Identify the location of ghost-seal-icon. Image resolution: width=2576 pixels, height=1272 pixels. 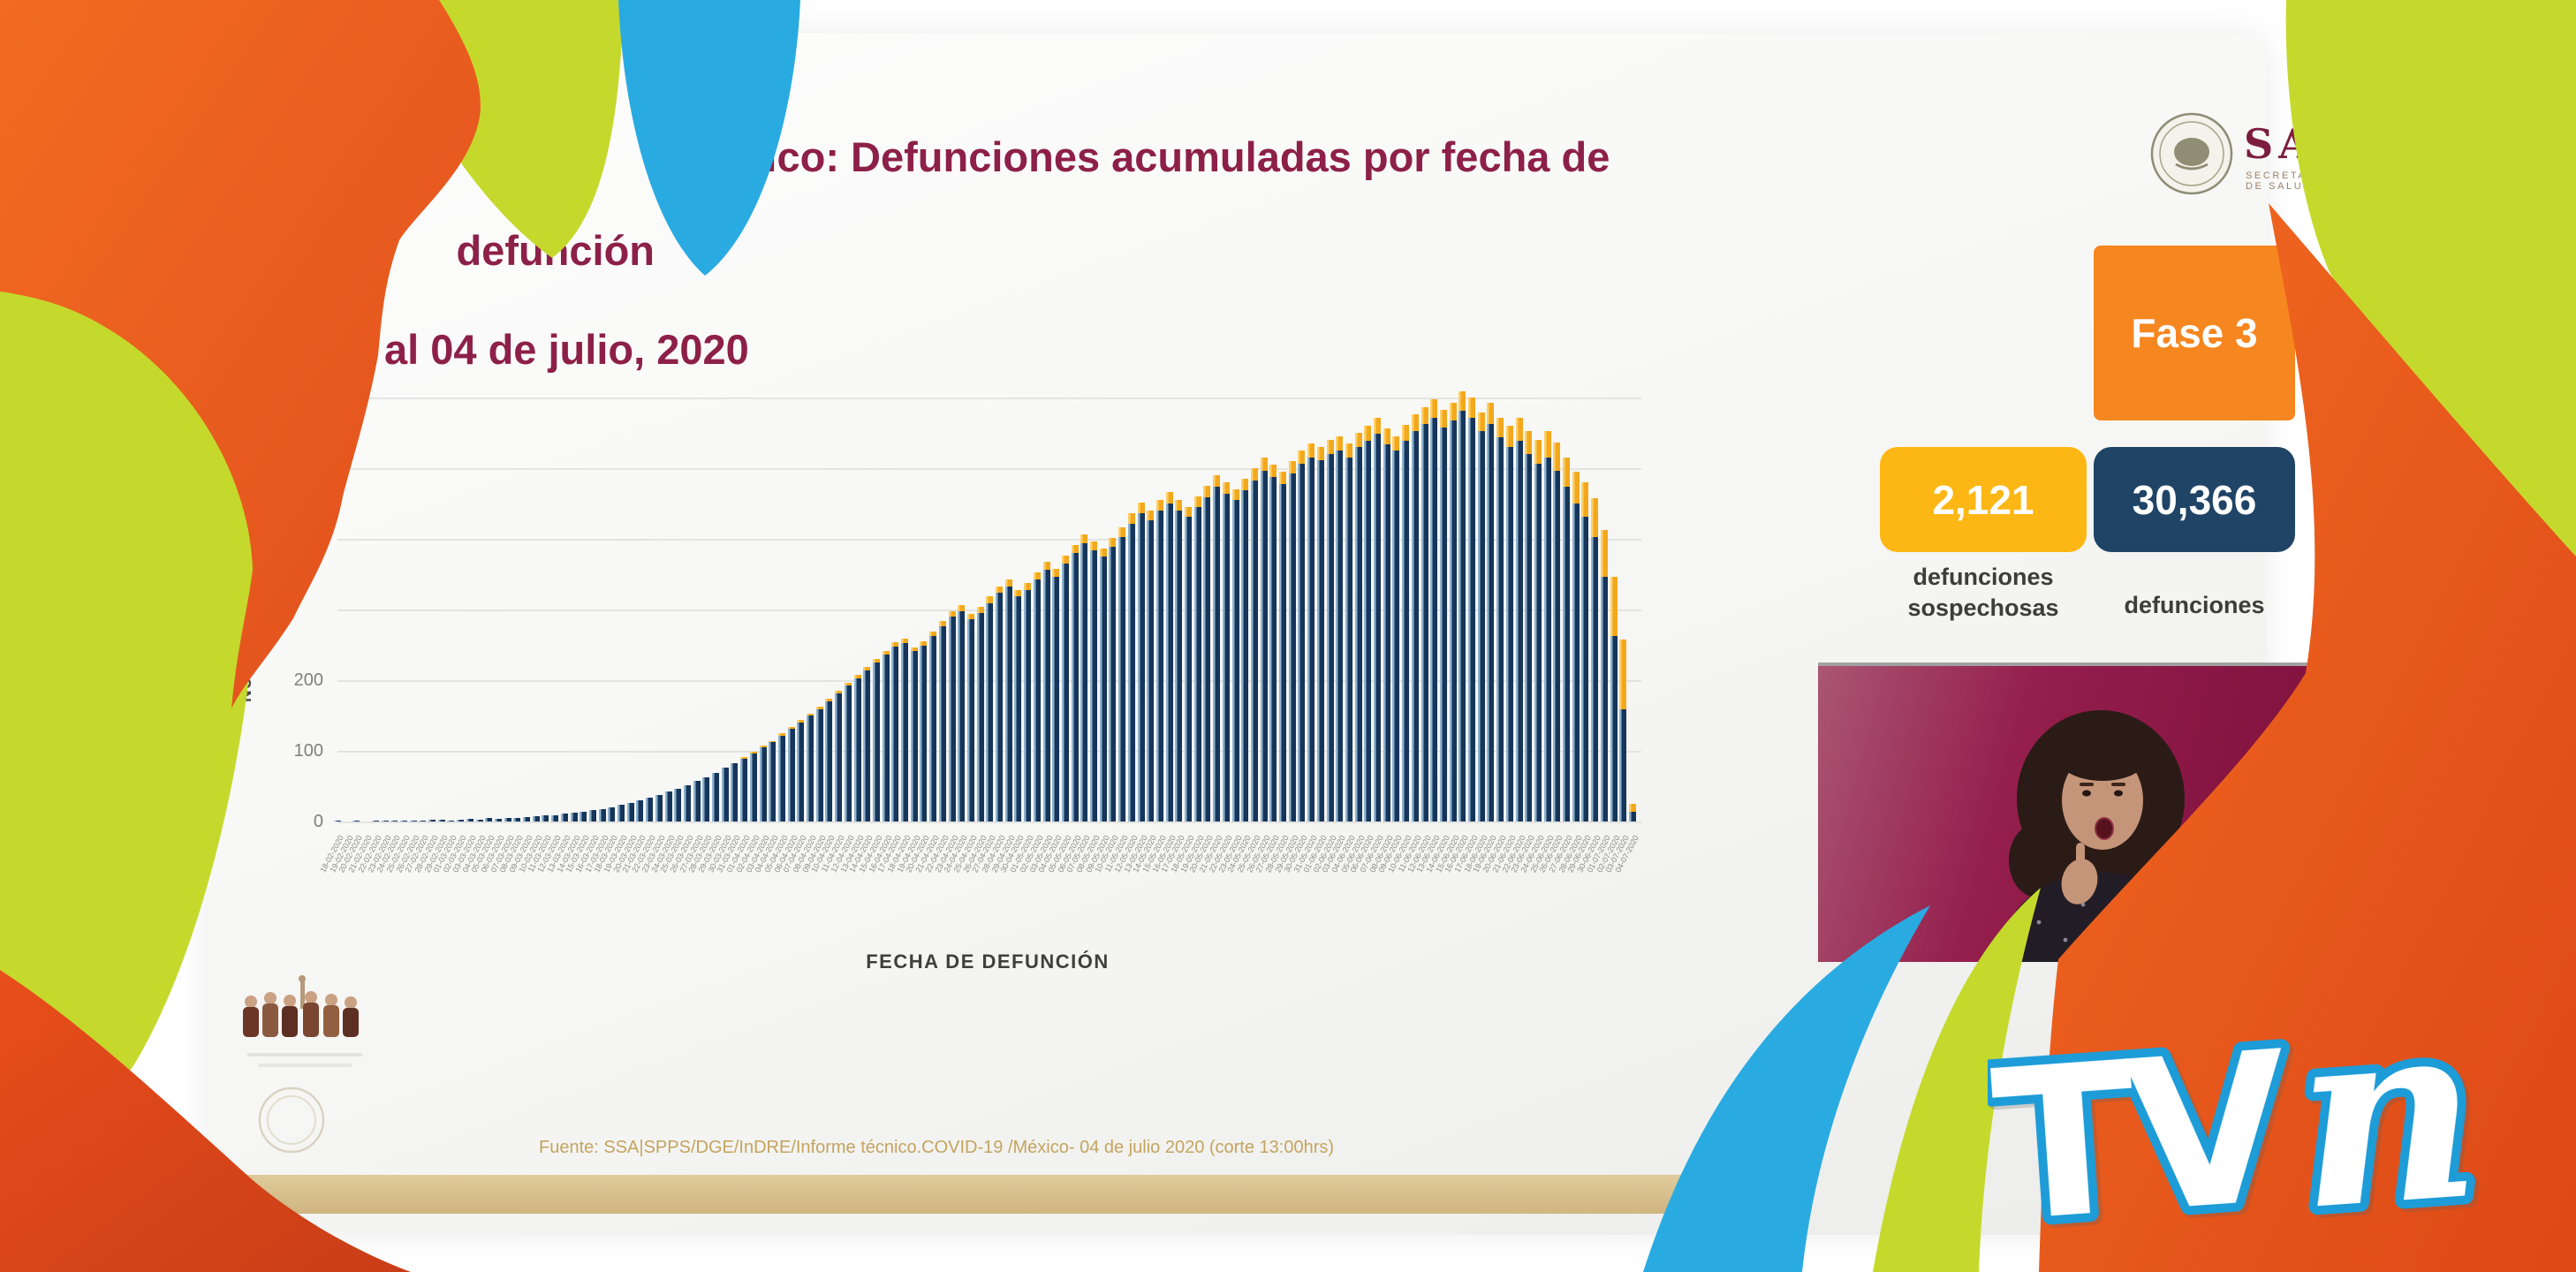
(291, 1120).